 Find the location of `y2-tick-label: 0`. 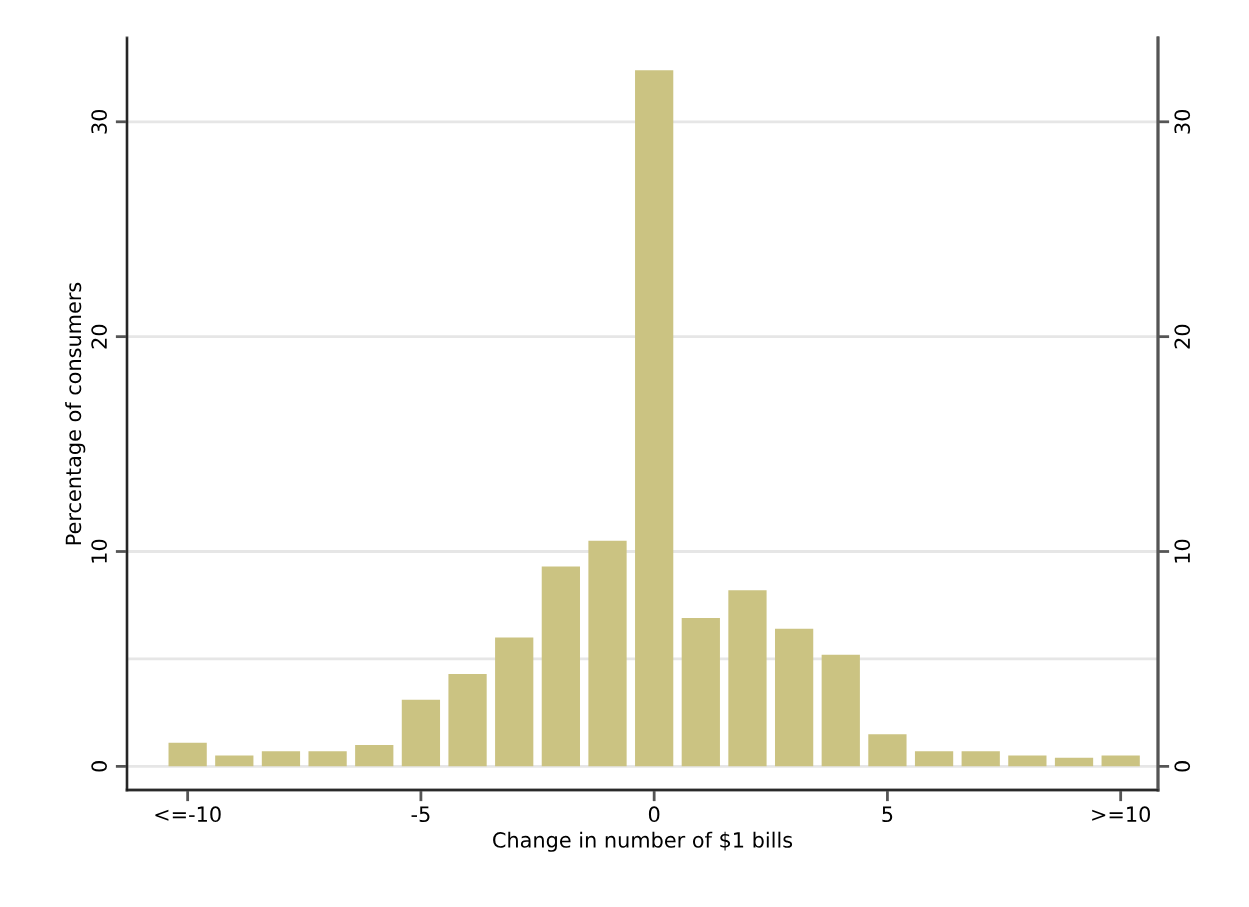

y2-tick-label: 0 is located at coordinates (1182, 766).